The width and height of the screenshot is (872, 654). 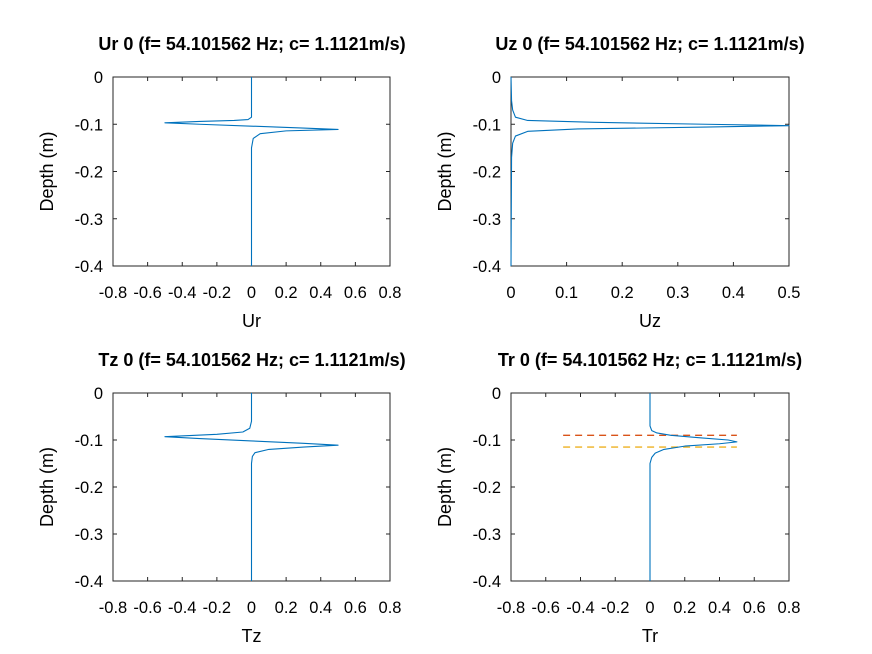 What do you see at coordinates (650, 360) in the screenshot?
I see `chart-title: Tr 0 (f= 54.101562 Hz; c= 1.1121m/s)` at bounding box center [650, 360].